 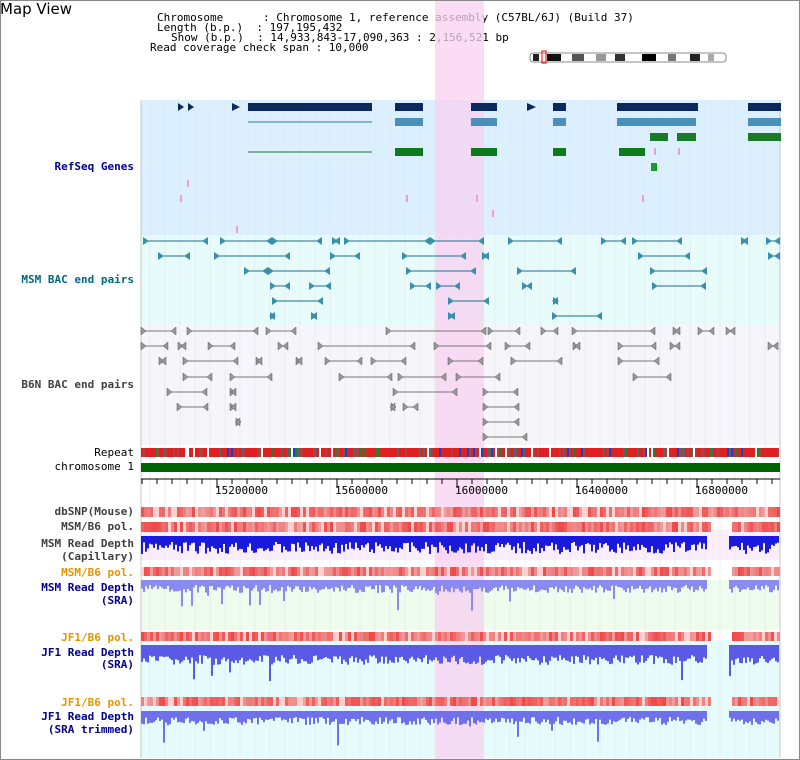 What do you see at coordinates (97, 702) in the screenshot?
I see `jf1-b6-pol-label-2: JF1/B6 pol.` at bounding box center [97, 702].